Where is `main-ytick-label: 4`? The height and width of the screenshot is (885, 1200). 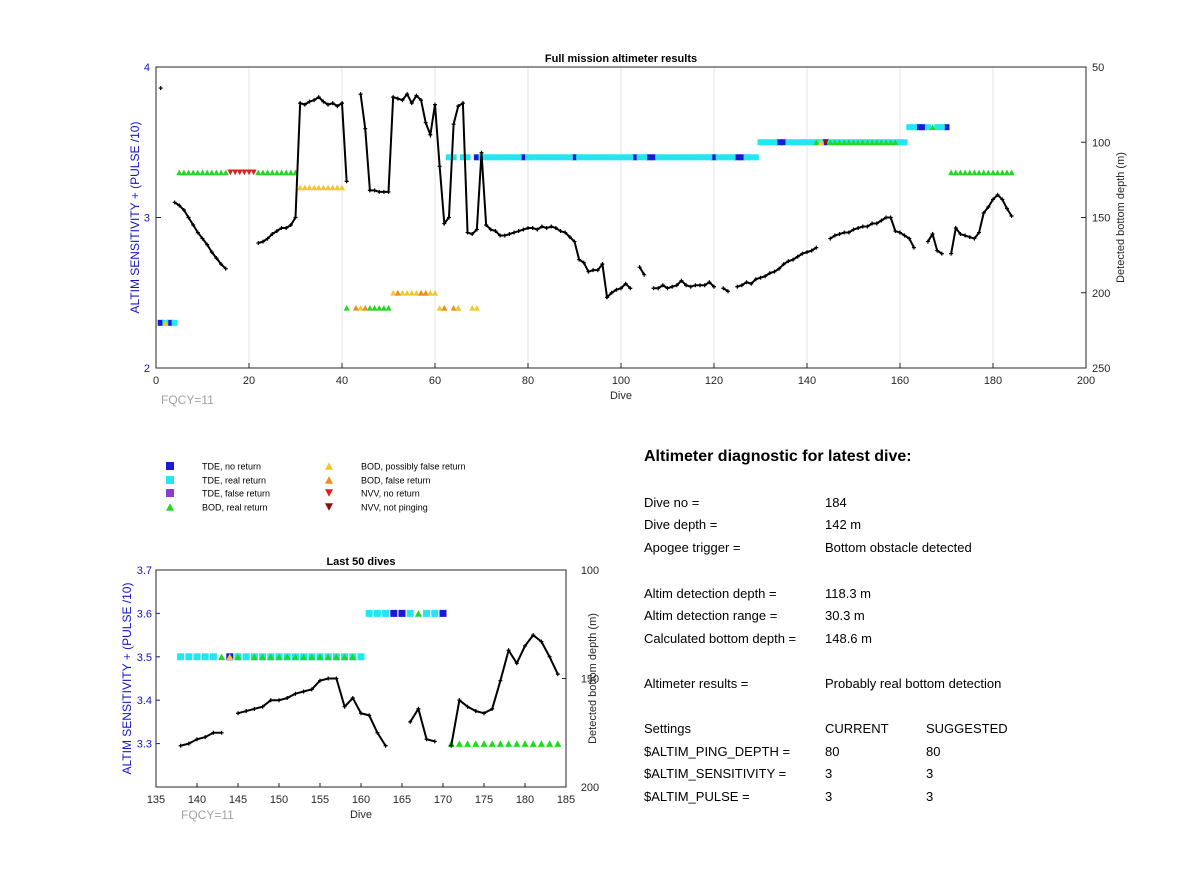 main-ytick-label: 4 is located at coordinates (147, 68).